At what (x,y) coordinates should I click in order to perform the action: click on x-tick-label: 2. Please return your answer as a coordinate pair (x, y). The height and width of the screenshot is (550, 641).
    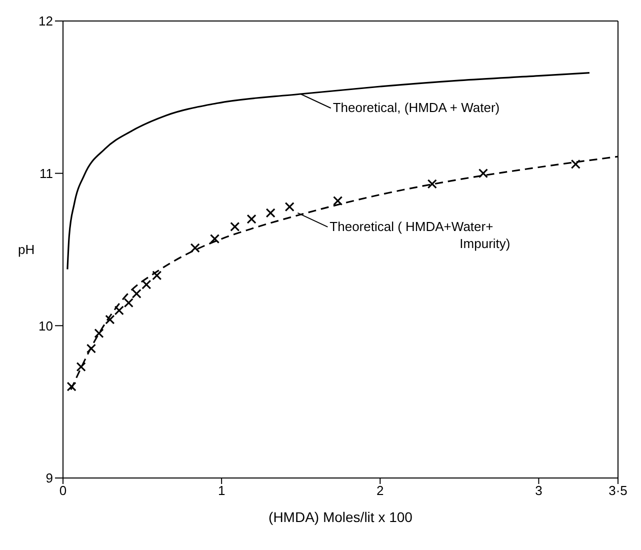
    Looking at the image, I should click on (380, 490).